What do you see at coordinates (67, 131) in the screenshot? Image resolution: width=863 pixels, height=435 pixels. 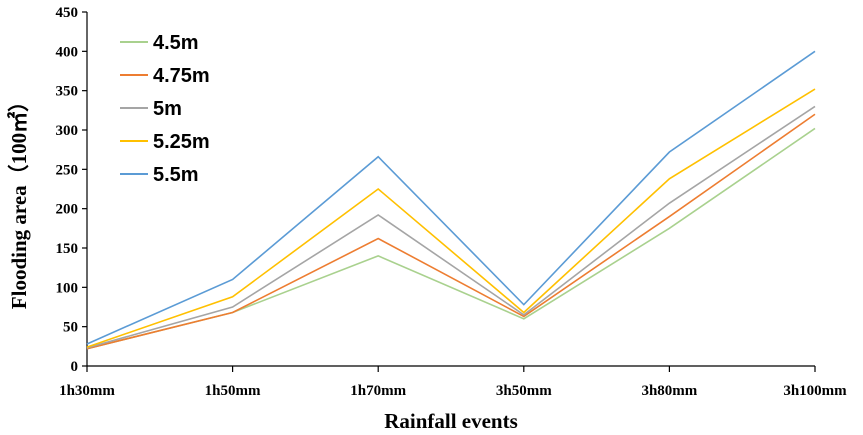 I see `y-tick-label: 300` at bounding box center [67, 131].